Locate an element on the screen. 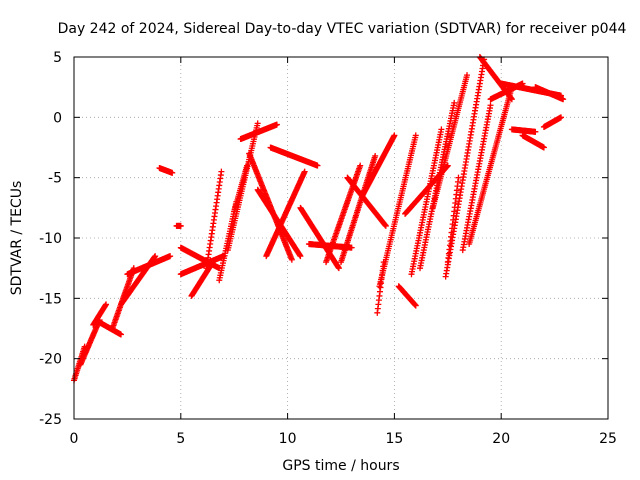 The height and width of the screenshot is (480, 640). y-tick-label: -25 is located at coordinates (50, 420).